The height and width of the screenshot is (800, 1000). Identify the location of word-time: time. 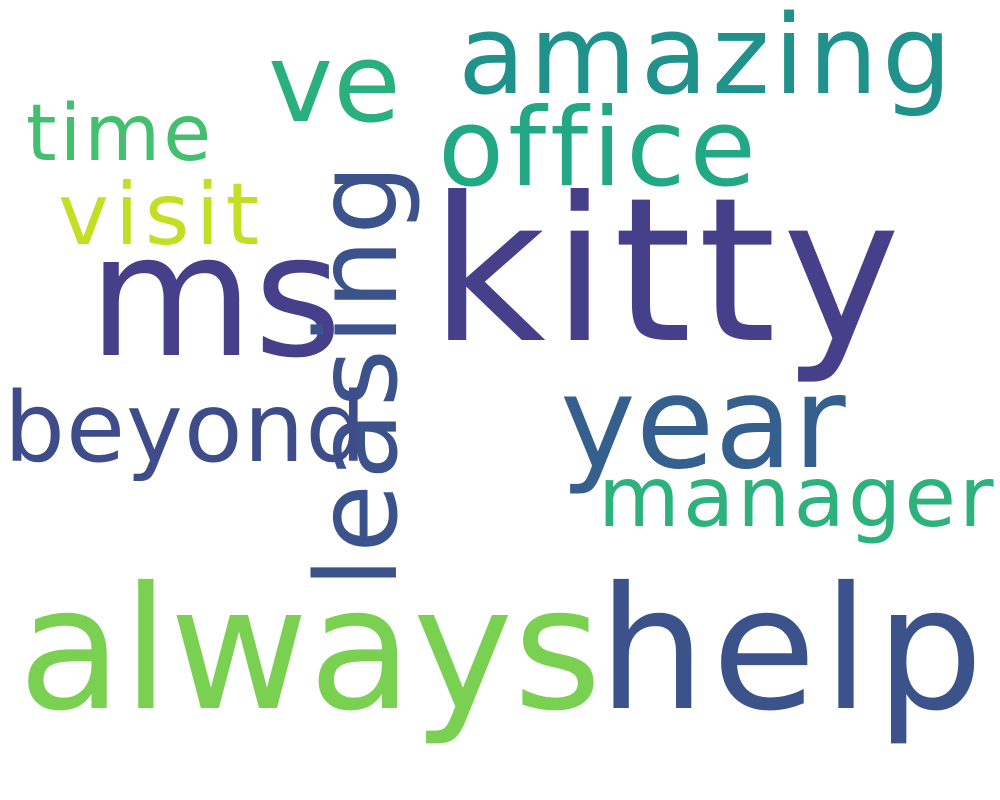
(120, 134).